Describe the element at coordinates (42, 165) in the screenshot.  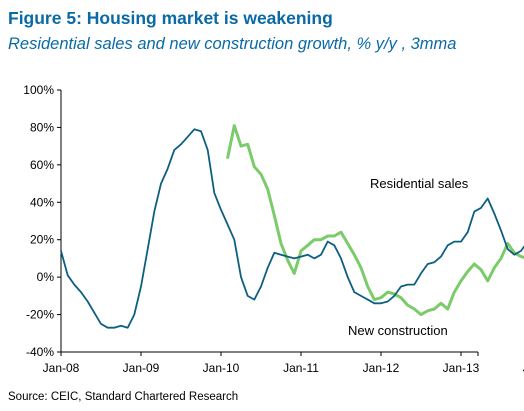
I see `y-tick-label: 60%` at that location.